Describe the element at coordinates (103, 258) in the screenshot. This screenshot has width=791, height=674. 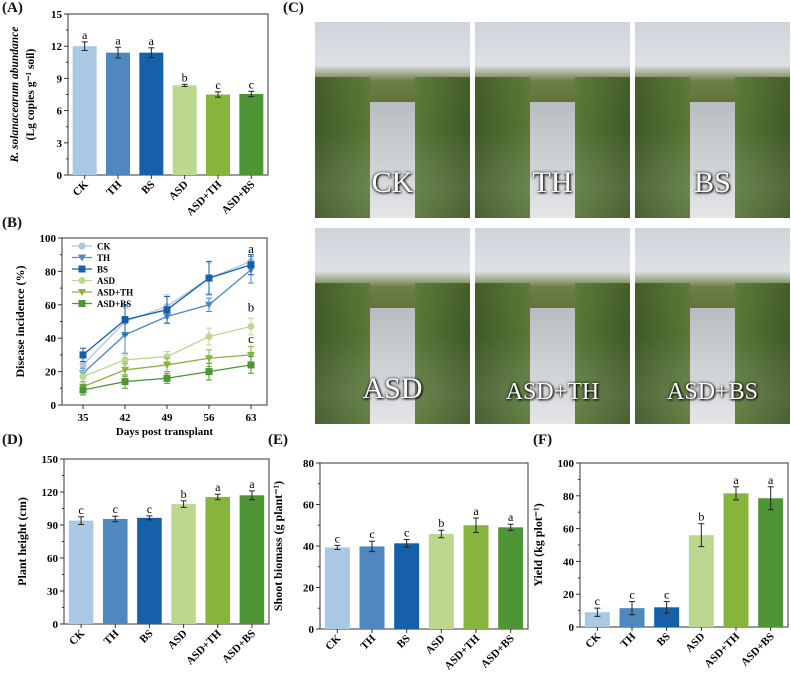
I see `legend-label-th: TH` at that location.